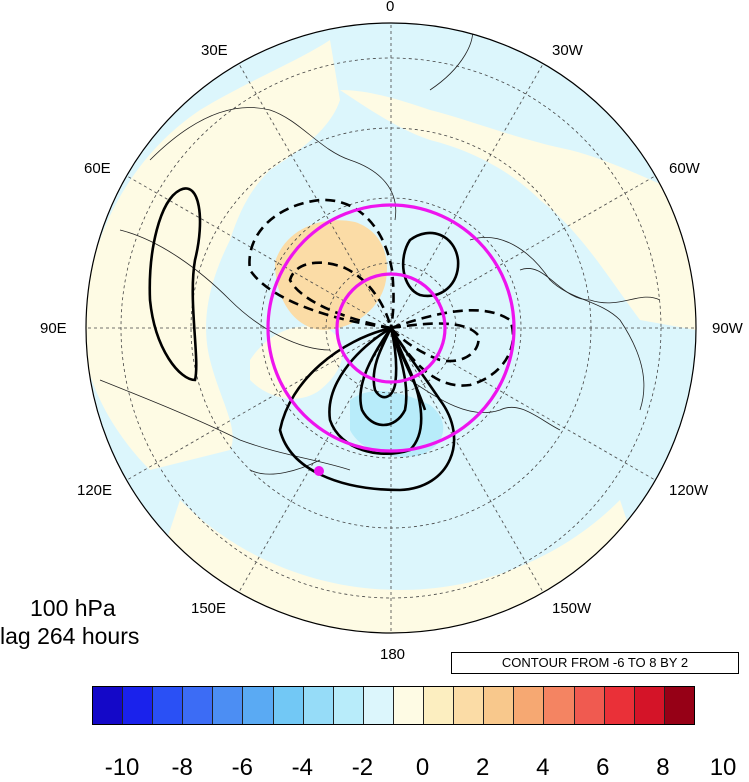  What do you see at coordinates (572, 608) in the screenshot?
I see `lon-label-150w: 150W` at bounding box center [572, 608].